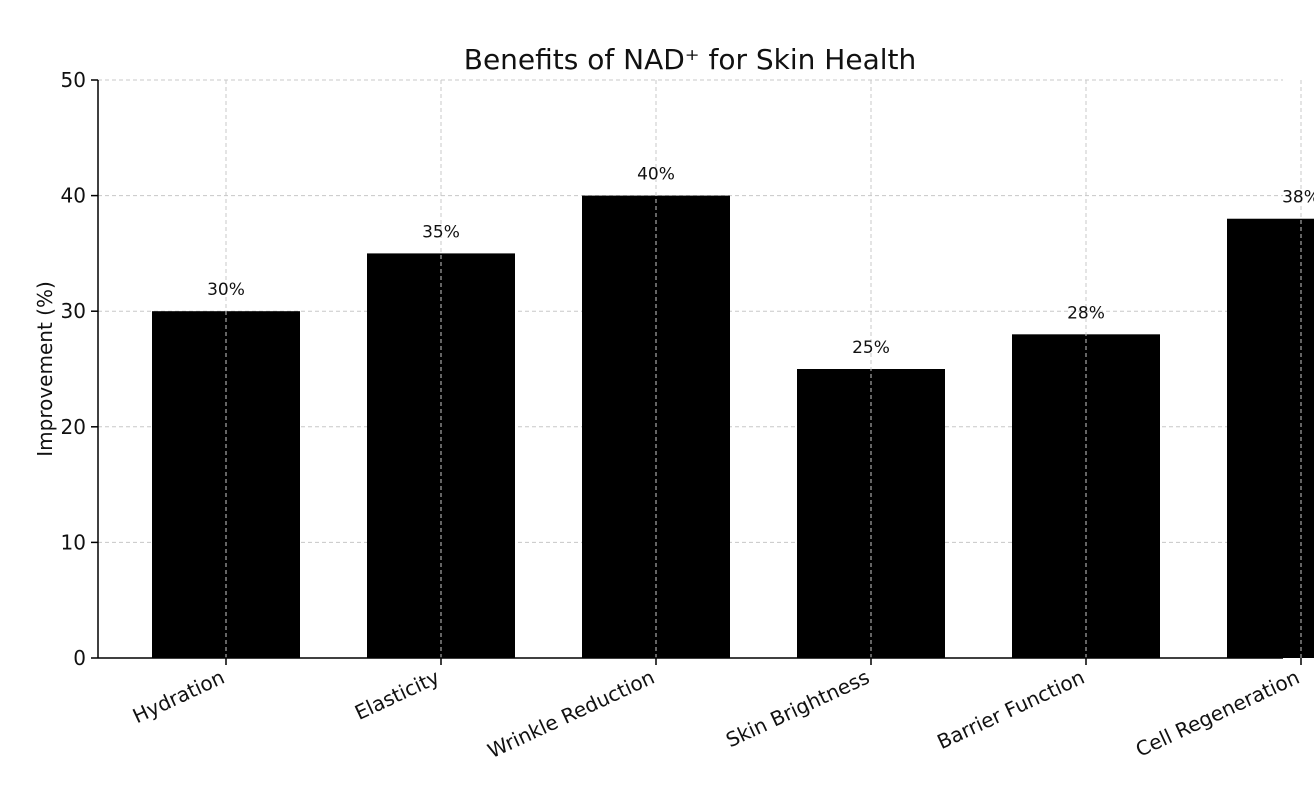 This screenshot has width=1314, height=800. Describe the element at coordinates (441, 232) in the screenshot. I see `bar-value-label: 35%` at that location.